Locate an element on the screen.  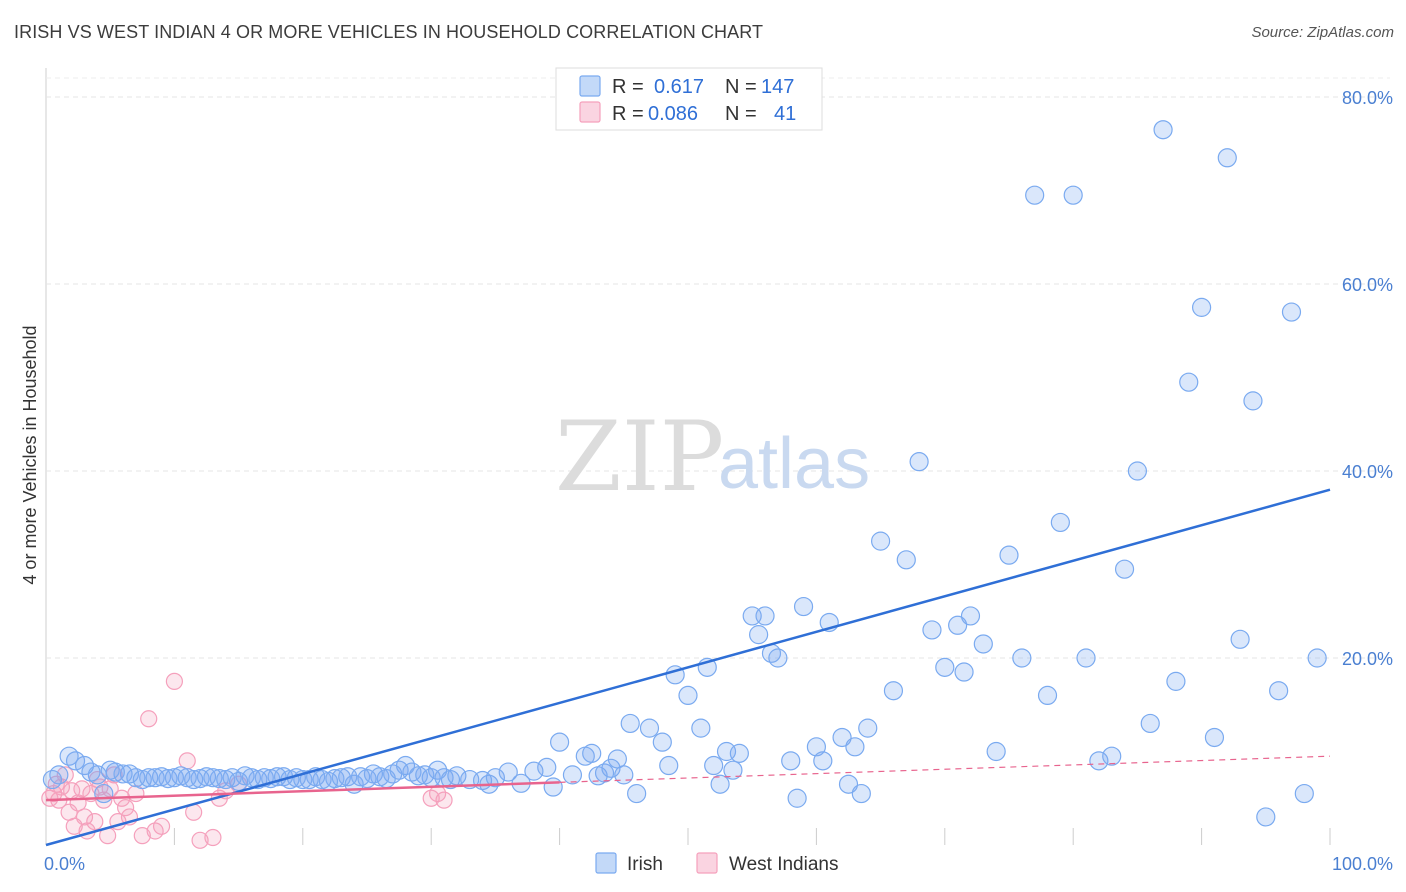
series-legend-label-west-indians: West Indians is located at coordinates (783, 864).